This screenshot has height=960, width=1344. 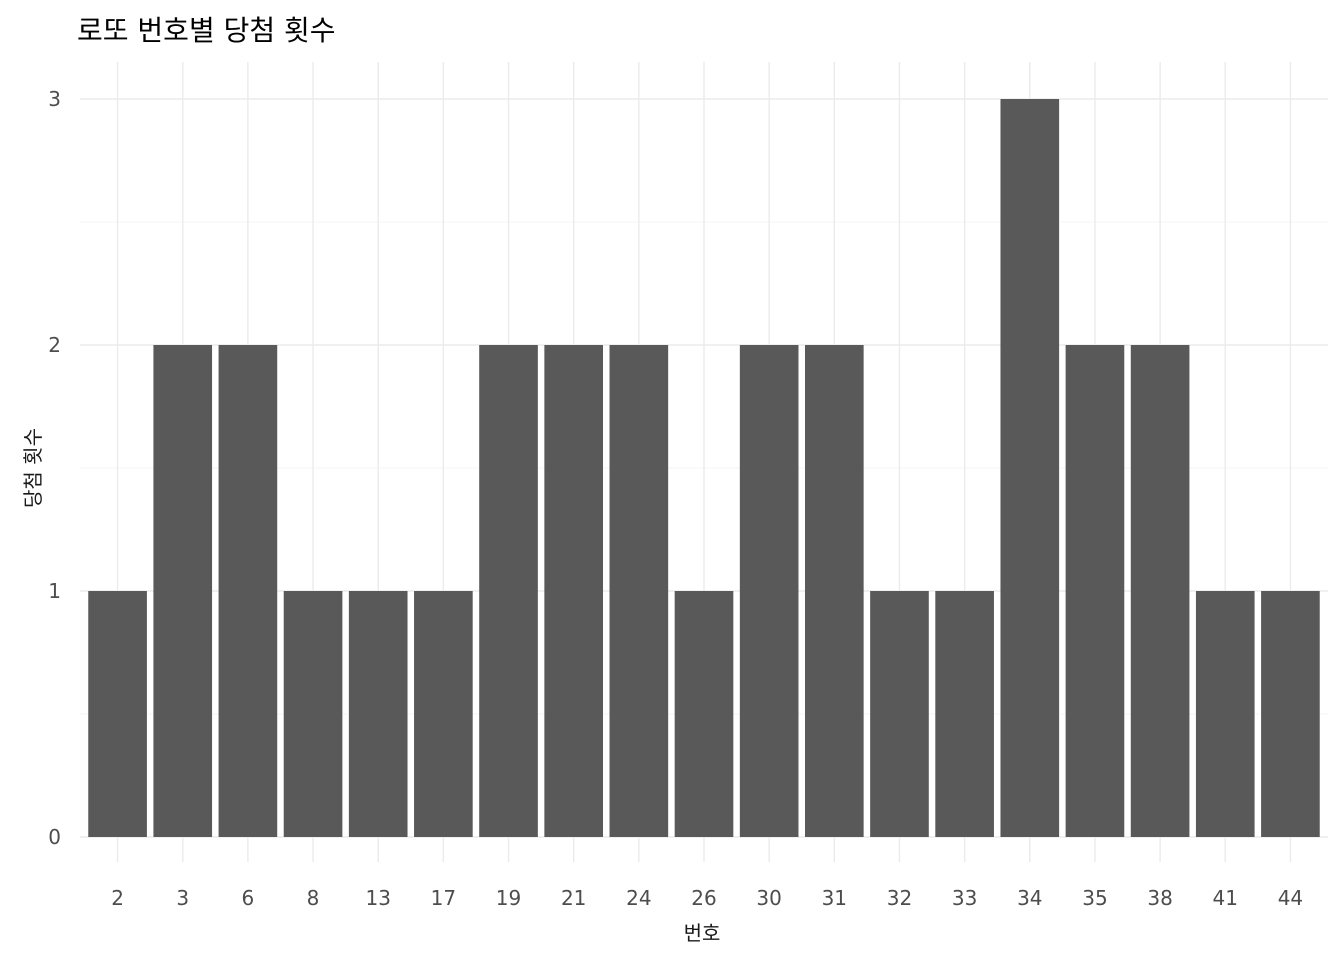 I want to click on chart-title: 로또 번호별 당첨 횟수, so click(x=206, y=30).